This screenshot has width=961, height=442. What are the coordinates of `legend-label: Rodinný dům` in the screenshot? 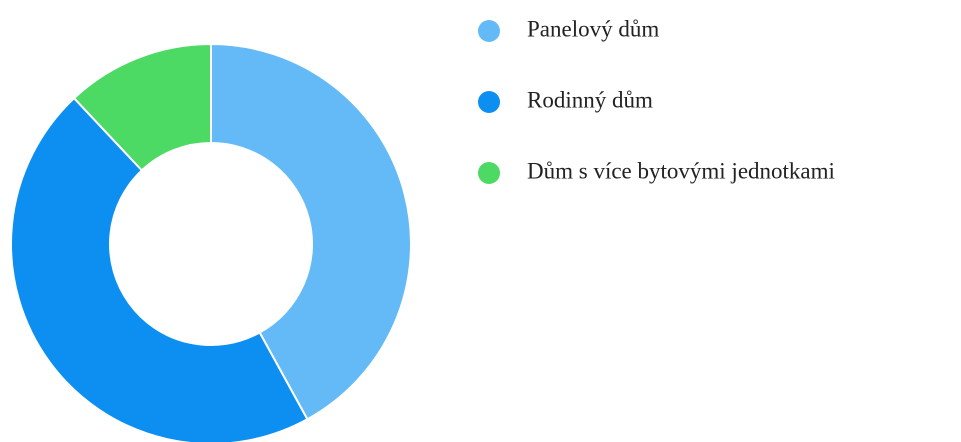 It's located at (590, 99).